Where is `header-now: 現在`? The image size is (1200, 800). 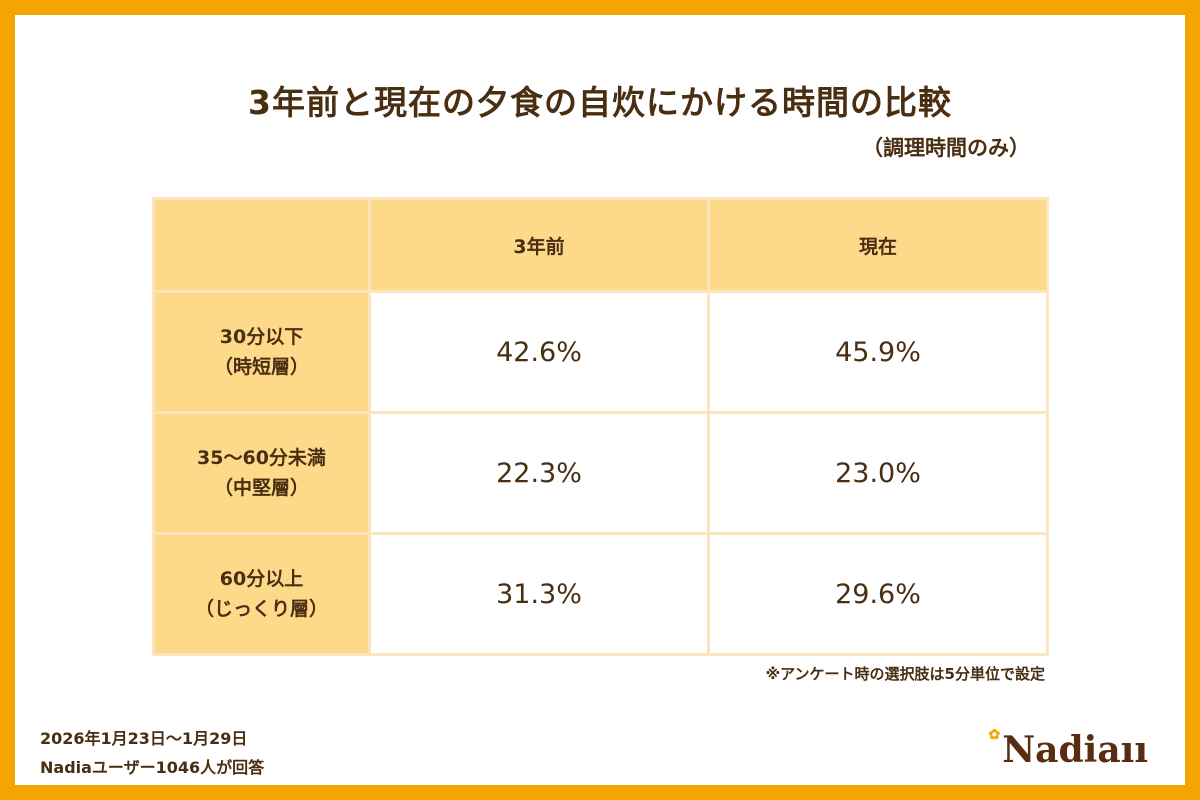
header-now: 現在 is located at coordinates (878, 245).